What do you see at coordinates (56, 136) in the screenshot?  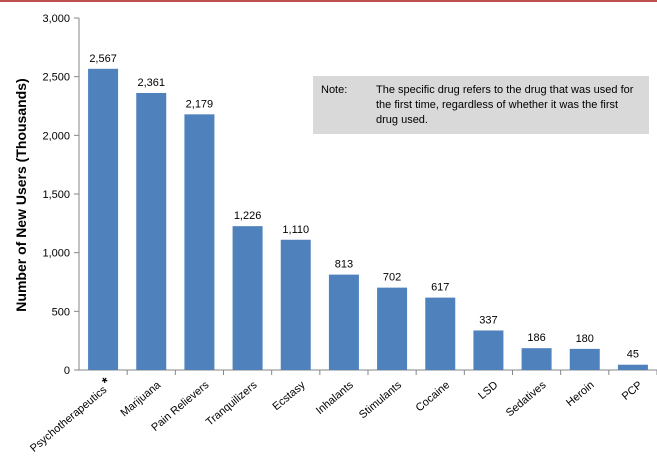 I see `y-tick-label: 2,000` at bounding box center [56, 136].